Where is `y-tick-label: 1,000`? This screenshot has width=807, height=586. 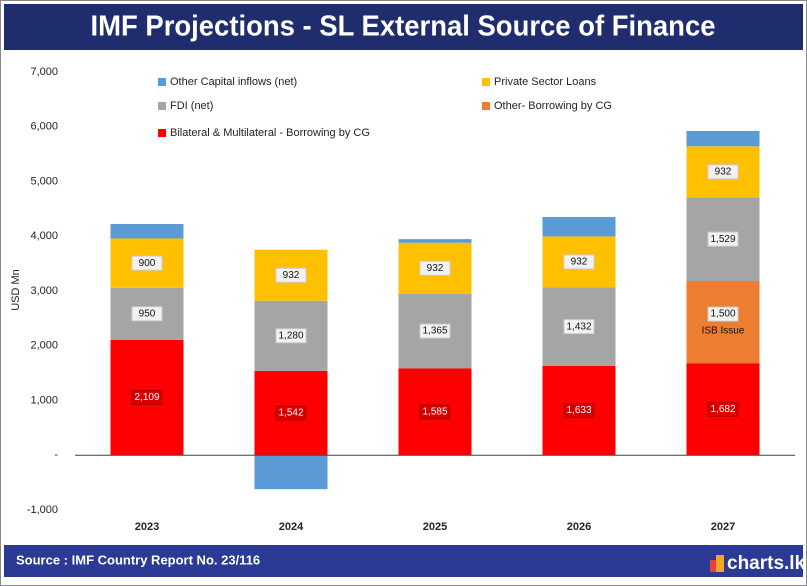 y-tick-label: 1,000 is located at coordinates (44, 400).